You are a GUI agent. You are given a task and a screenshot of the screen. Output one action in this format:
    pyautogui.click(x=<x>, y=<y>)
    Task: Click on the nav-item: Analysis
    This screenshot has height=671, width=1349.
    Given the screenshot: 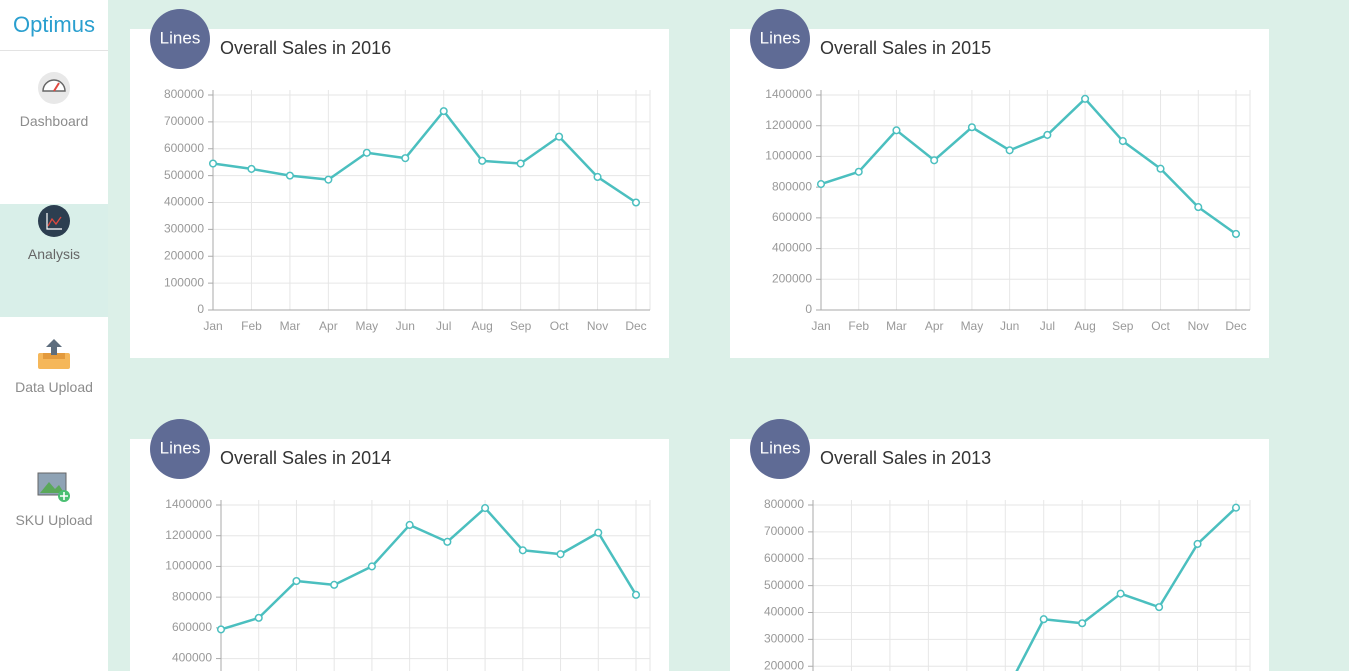 What is the action you would take?
    pyautogui.click(x=54, y=260)
    